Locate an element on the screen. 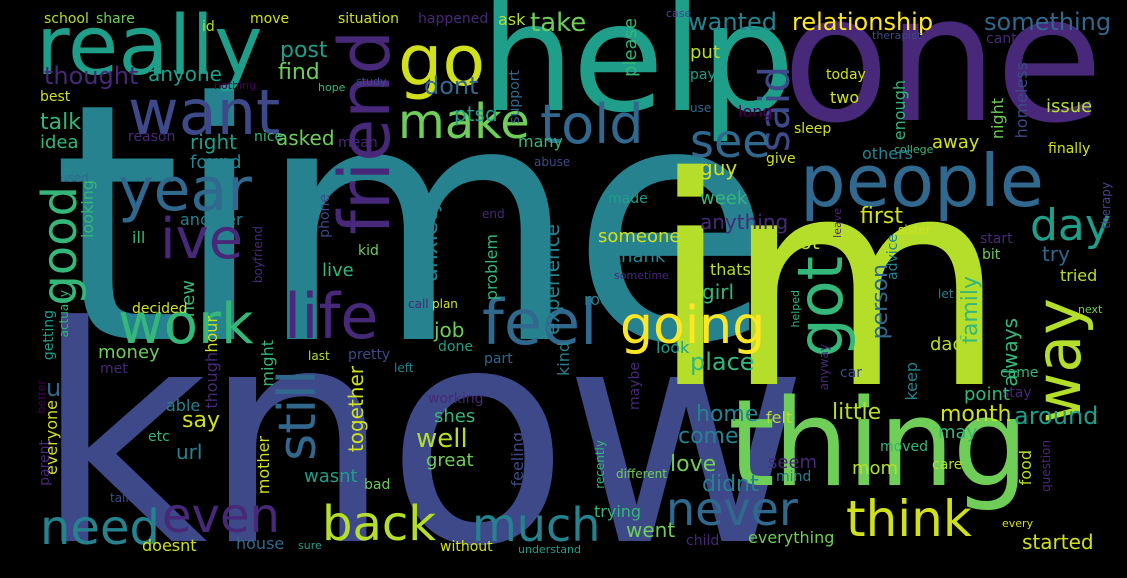 The image size is (1127, 578). word-life: life is located at coordinates (331, 316).